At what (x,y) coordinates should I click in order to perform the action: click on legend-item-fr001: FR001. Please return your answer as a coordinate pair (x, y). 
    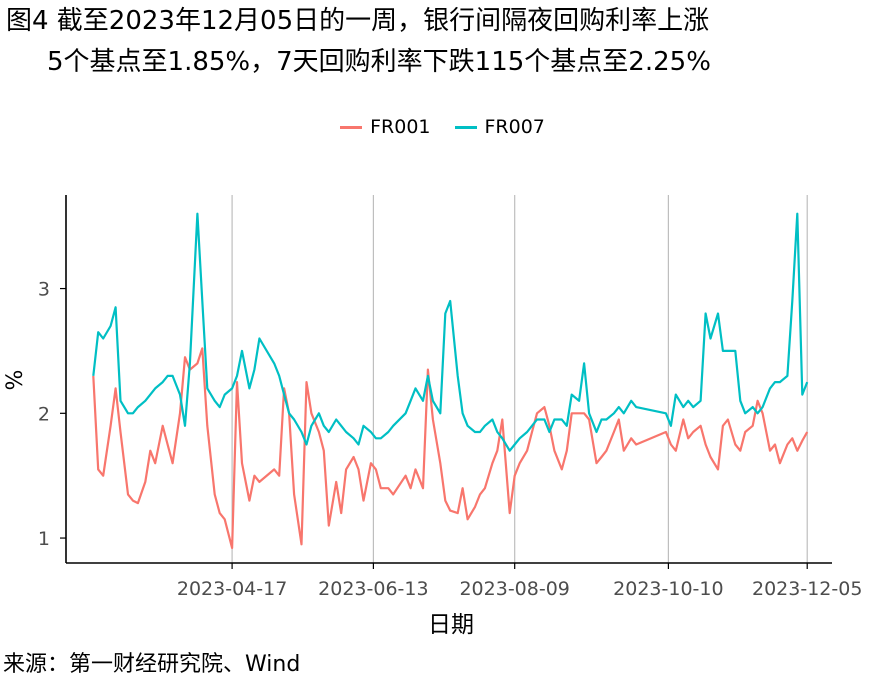
    Looking at the image, I should click on (385, 127).